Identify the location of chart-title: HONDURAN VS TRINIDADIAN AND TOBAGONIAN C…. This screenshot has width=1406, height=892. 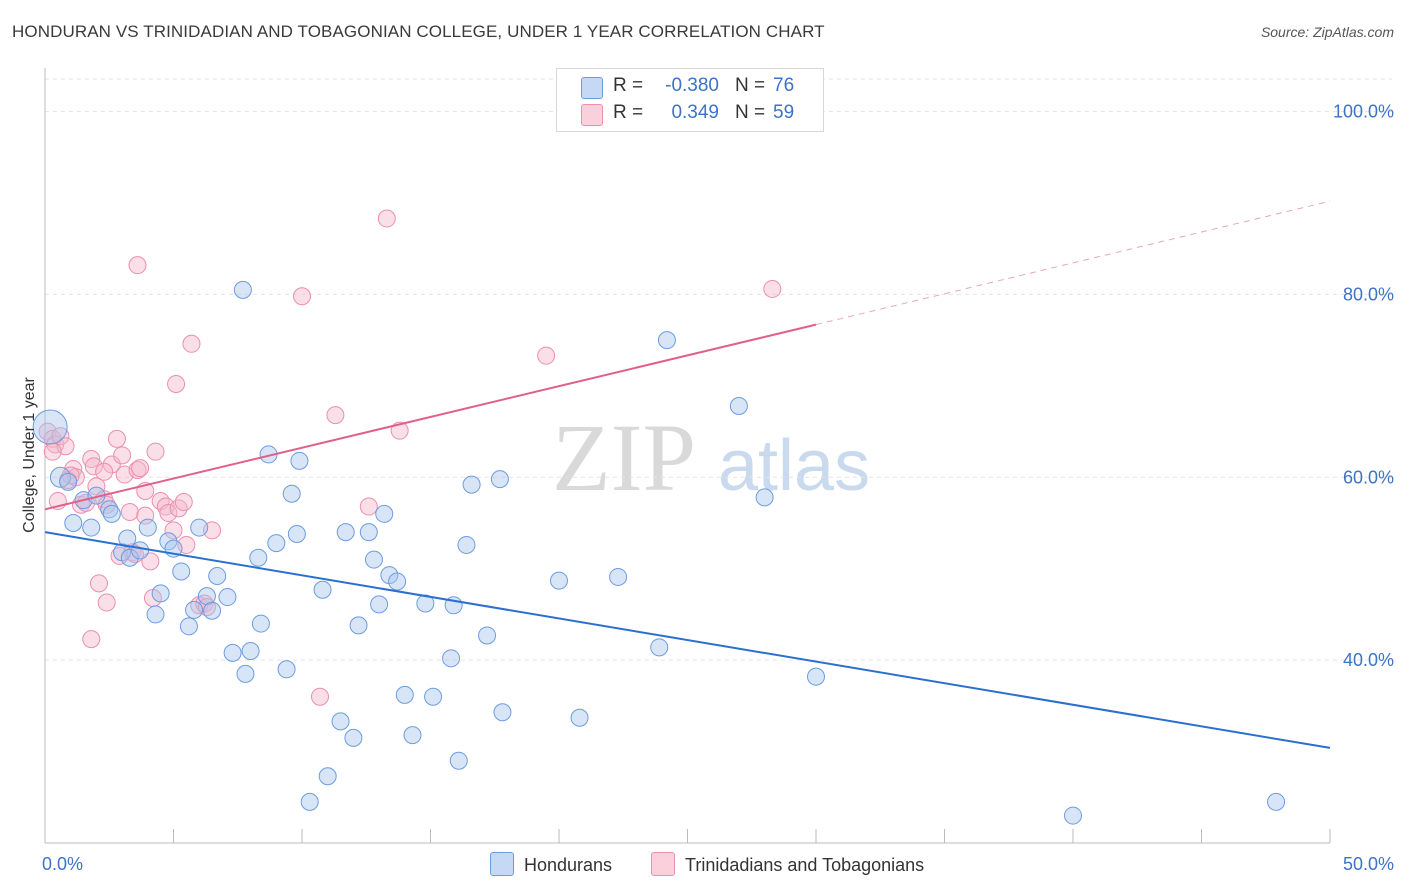
(418, 31).